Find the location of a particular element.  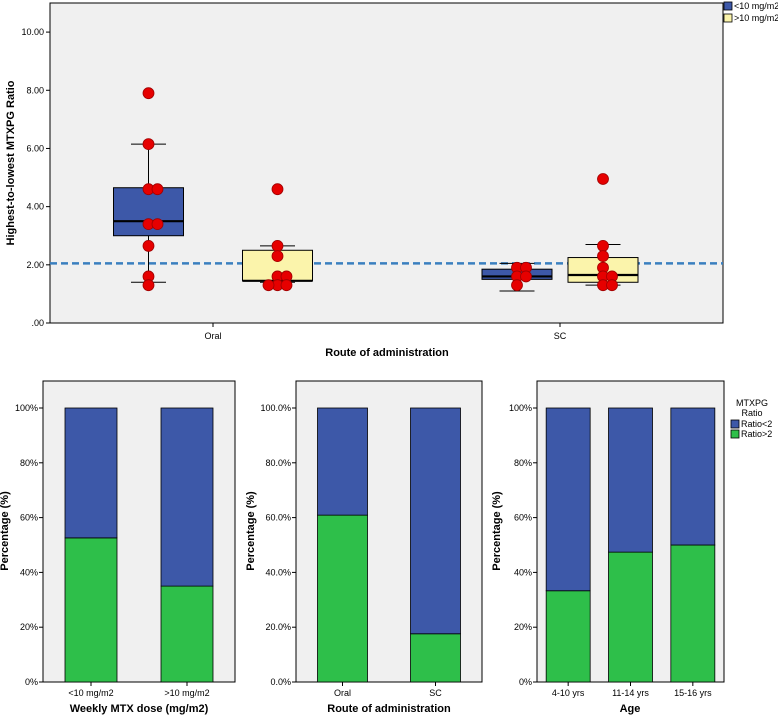

legend-label-under10: <10 mg/m2 is located at coordinates (756, 6).